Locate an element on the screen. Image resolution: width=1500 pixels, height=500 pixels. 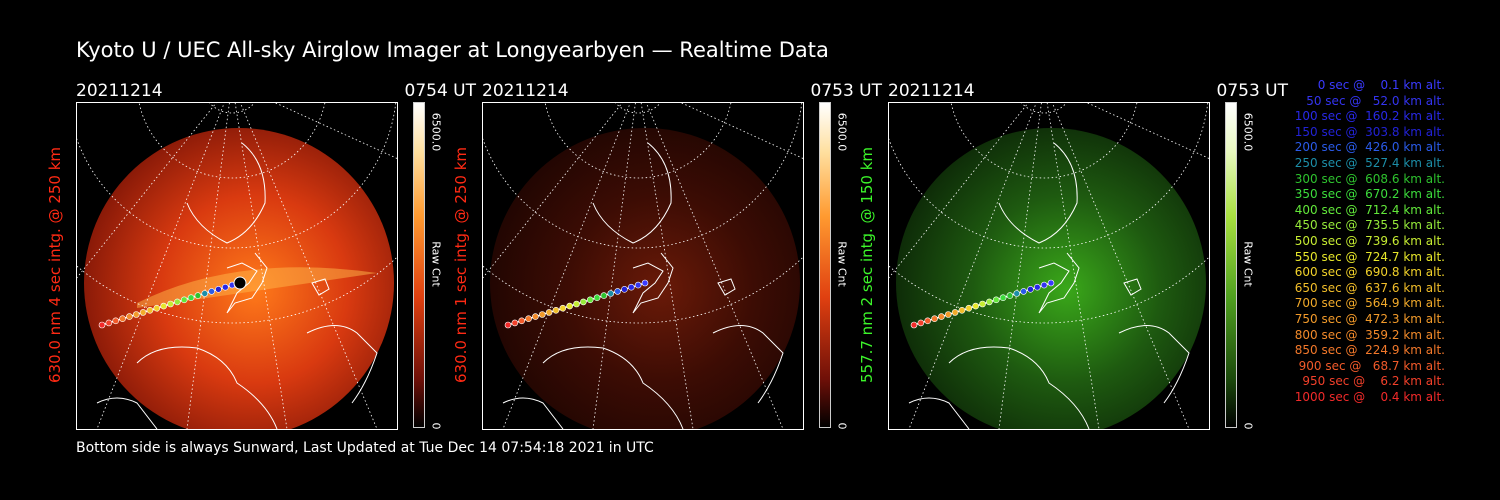
legend-row: 700 sec @ 564.9 km alt. is located at coordinates (1369, 303).